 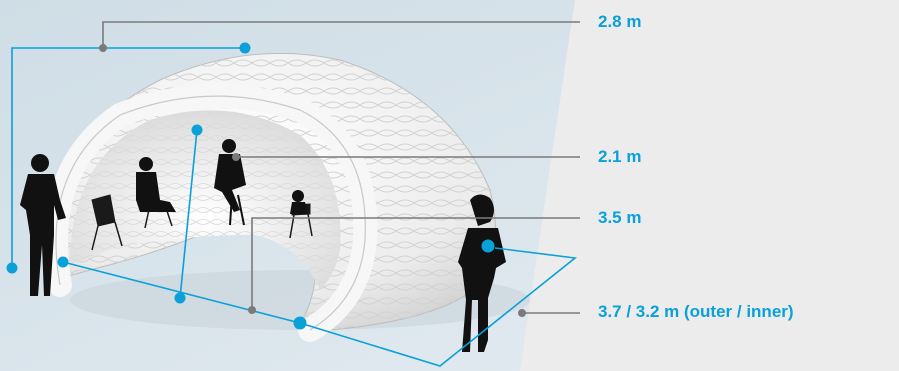 I want to click on dimension-label-width: 3.7 / 3.2 m (outer / inner), so click(x=696, y=311).